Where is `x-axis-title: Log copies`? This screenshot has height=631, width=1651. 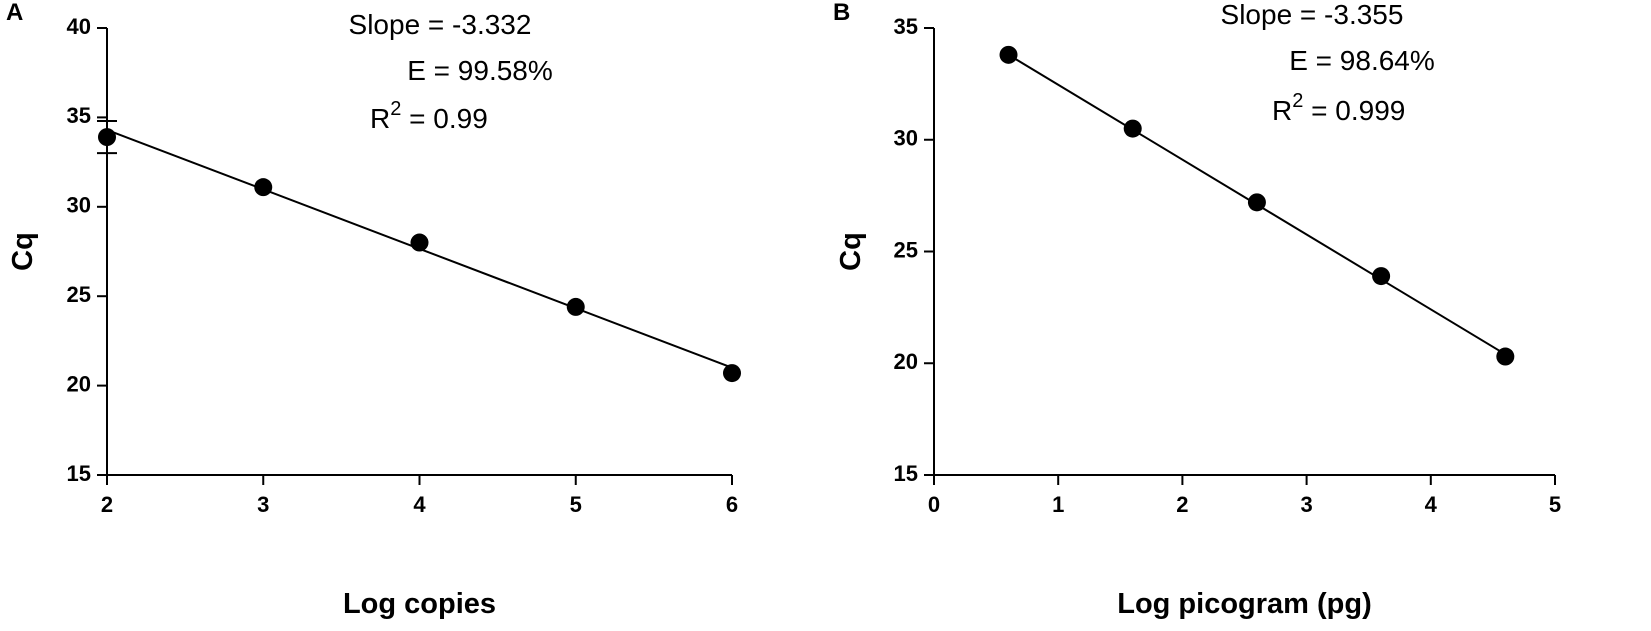
x-axis-title: Log copies is located at coordinates (419, 604).